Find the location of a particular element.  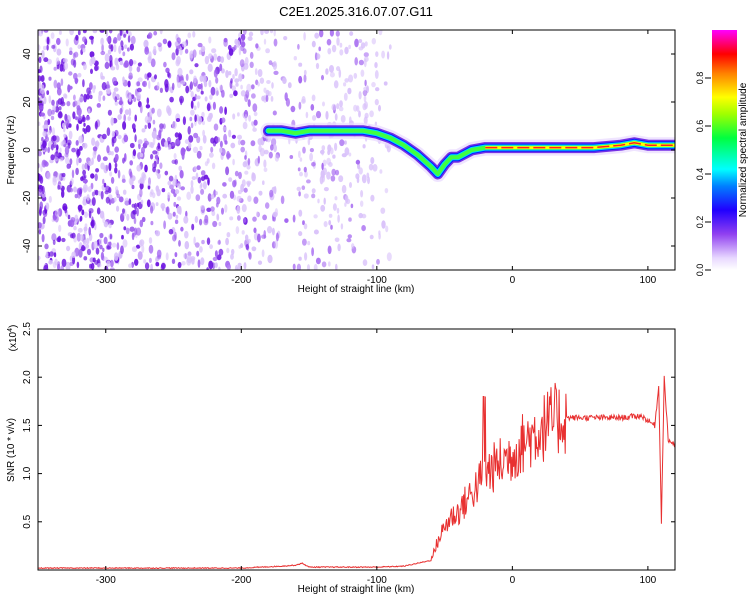

heatmap-peak-track is located at coordinates (467, 152).